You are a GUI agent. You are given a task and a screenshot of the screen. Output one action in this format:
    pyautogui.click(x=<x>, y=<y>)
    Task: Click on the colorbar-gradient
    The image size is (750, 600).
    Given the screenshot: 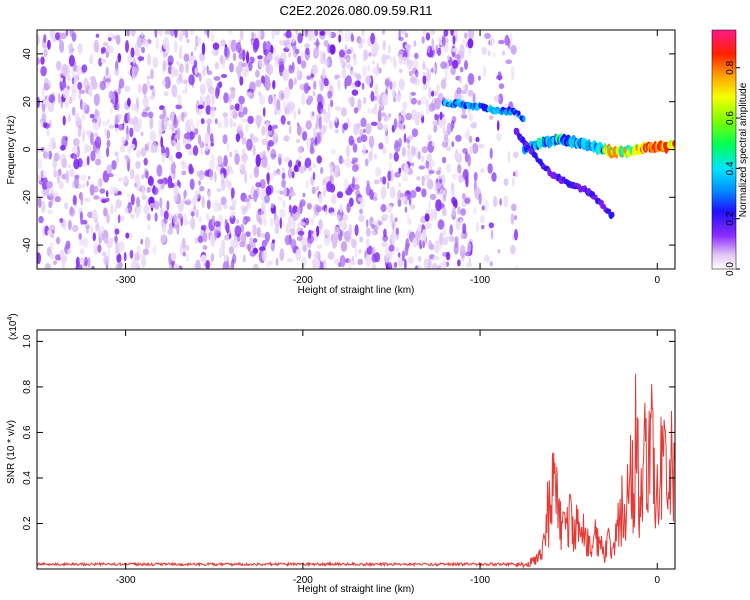 What is the action you would take?
    pyautogui.click(x=724, y=149)
    